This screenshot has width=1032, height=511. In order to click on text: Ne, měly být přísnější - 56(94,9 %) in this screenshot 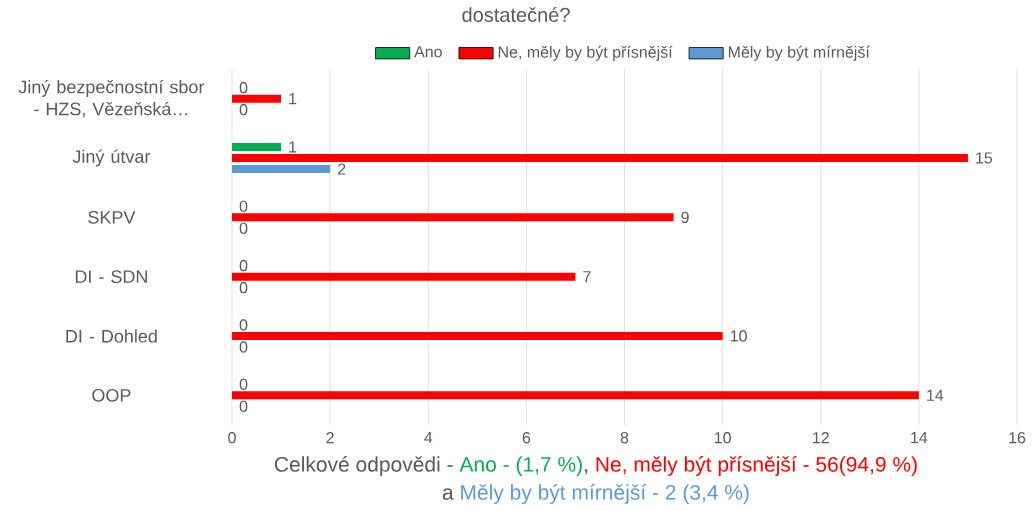, I will do `click(756, 466)`.